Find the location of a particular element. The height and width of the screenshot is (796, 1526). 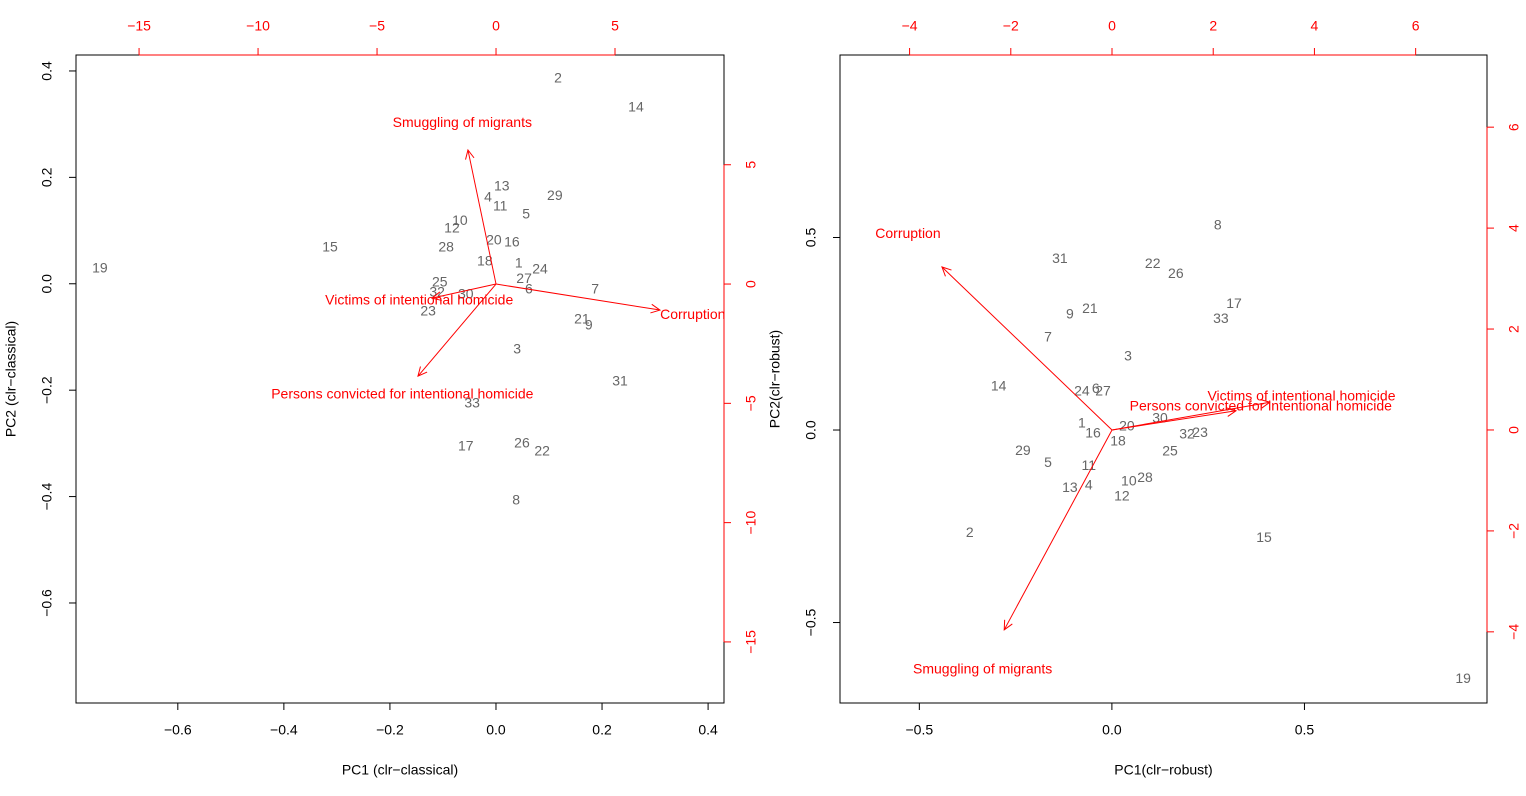

point-label: 7 is located at coordinates (595, 288).